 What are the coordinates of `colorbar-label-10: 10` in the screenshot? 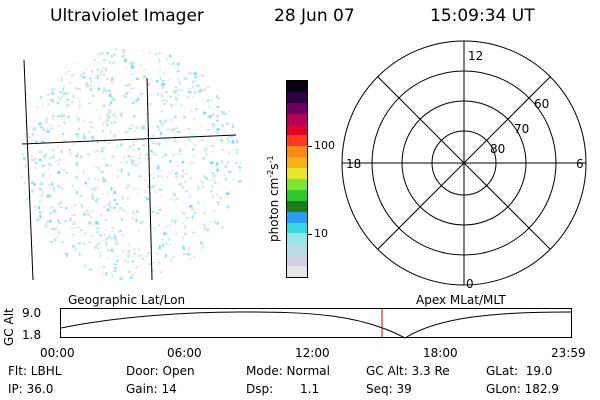 It's located at (321, 233).